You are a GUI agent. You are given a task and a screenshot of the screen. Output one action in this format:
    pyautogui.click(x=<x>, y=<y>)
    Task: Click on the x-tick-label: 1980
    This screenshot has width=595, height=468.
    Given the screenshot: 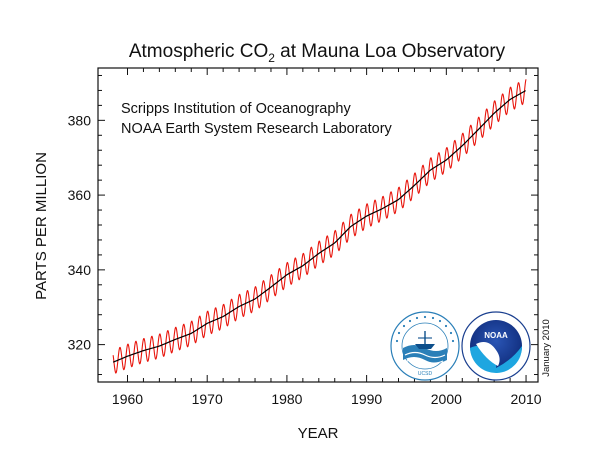 What is the action you would take?
    pyautogui.click(x=286, y=399)
    